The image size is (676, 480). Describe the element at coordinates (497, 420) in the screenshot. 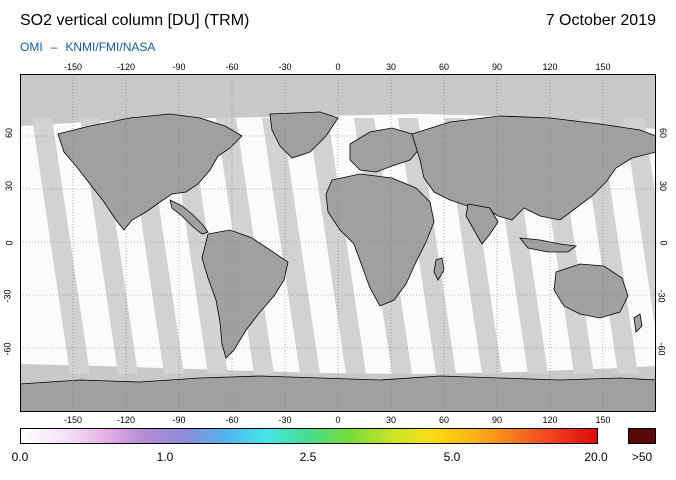

I see `lon-tick-bottom: 90` at that location.